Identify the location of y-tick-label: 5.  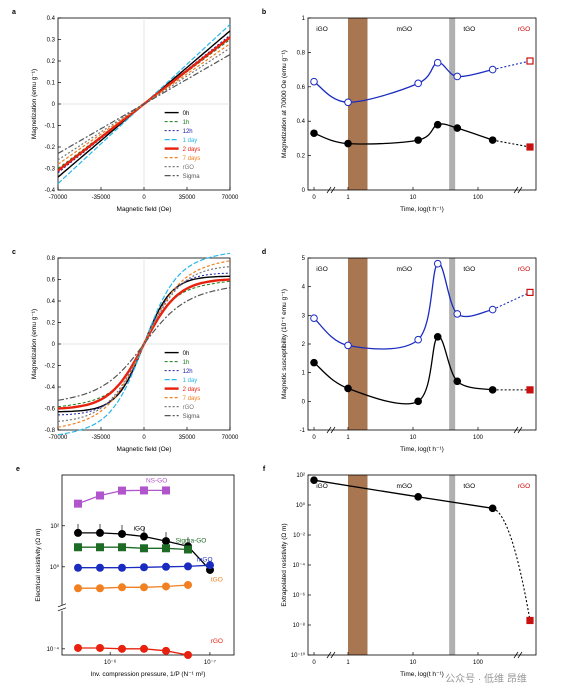
(304, 259).